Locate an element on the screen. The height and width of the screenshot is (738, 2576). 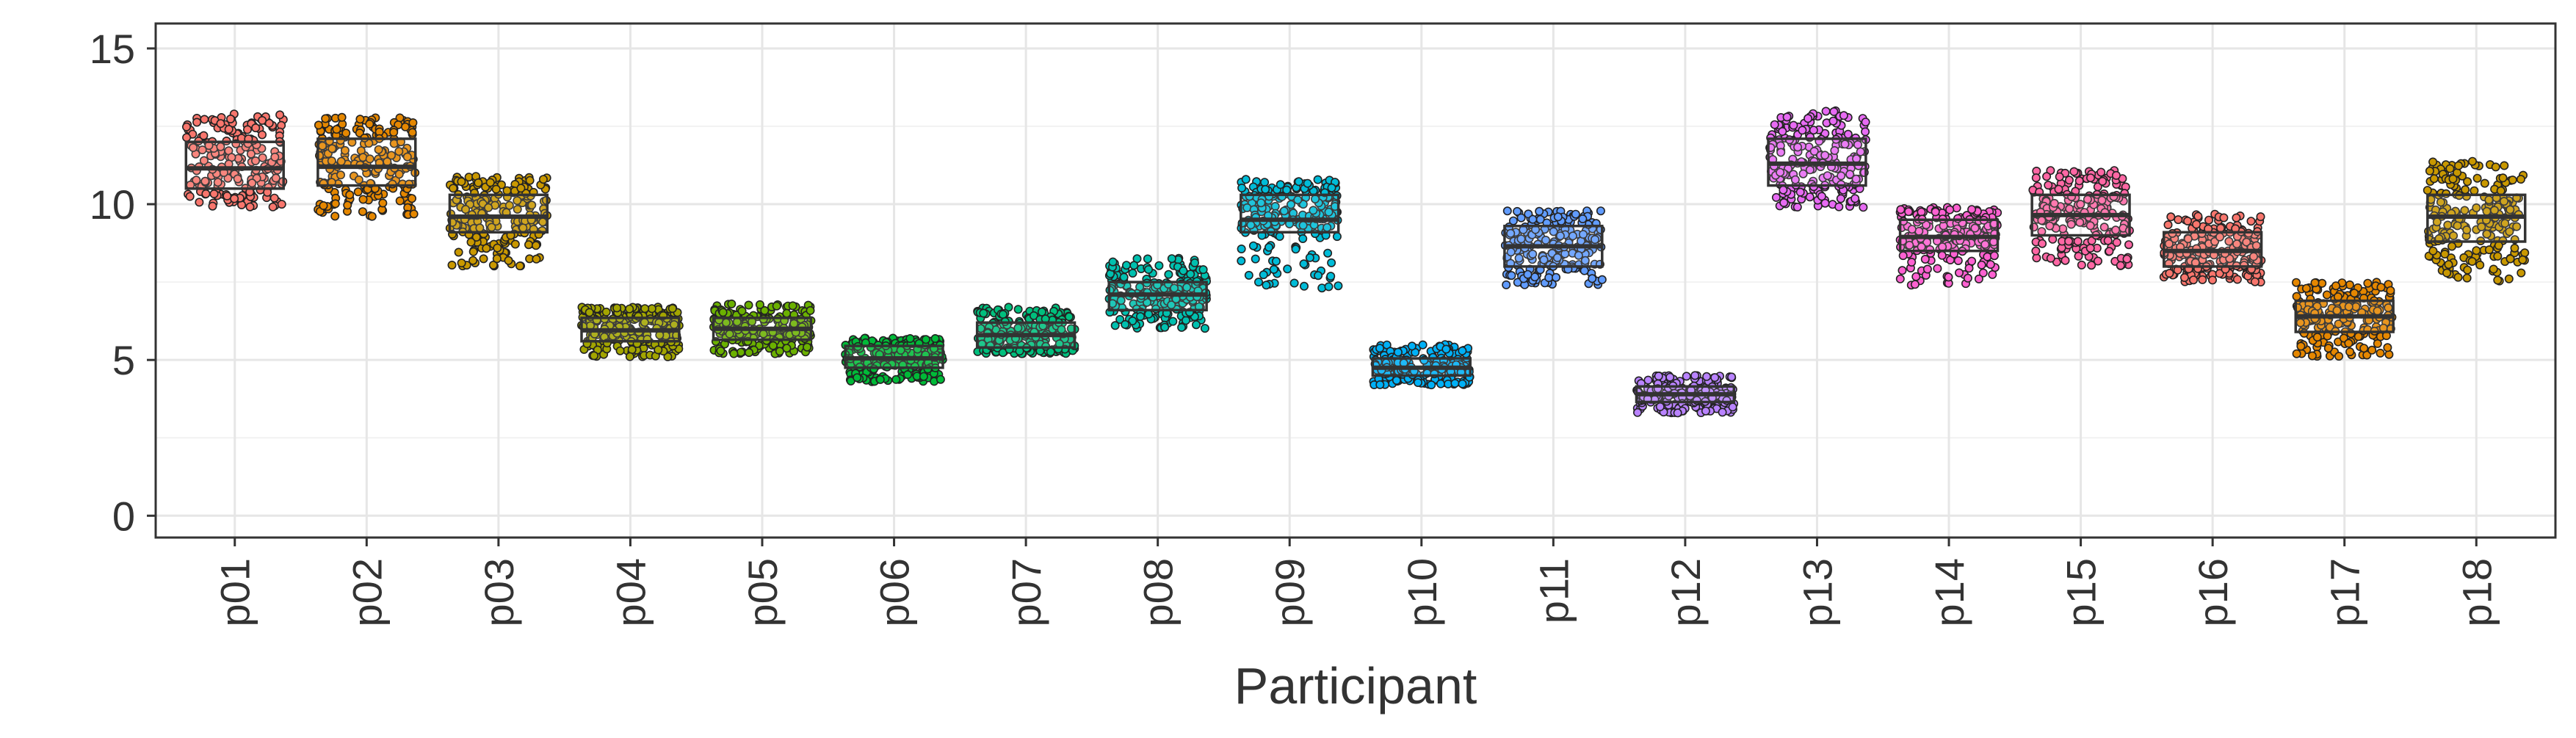
box-p03 is located at coordinates (498, 214).